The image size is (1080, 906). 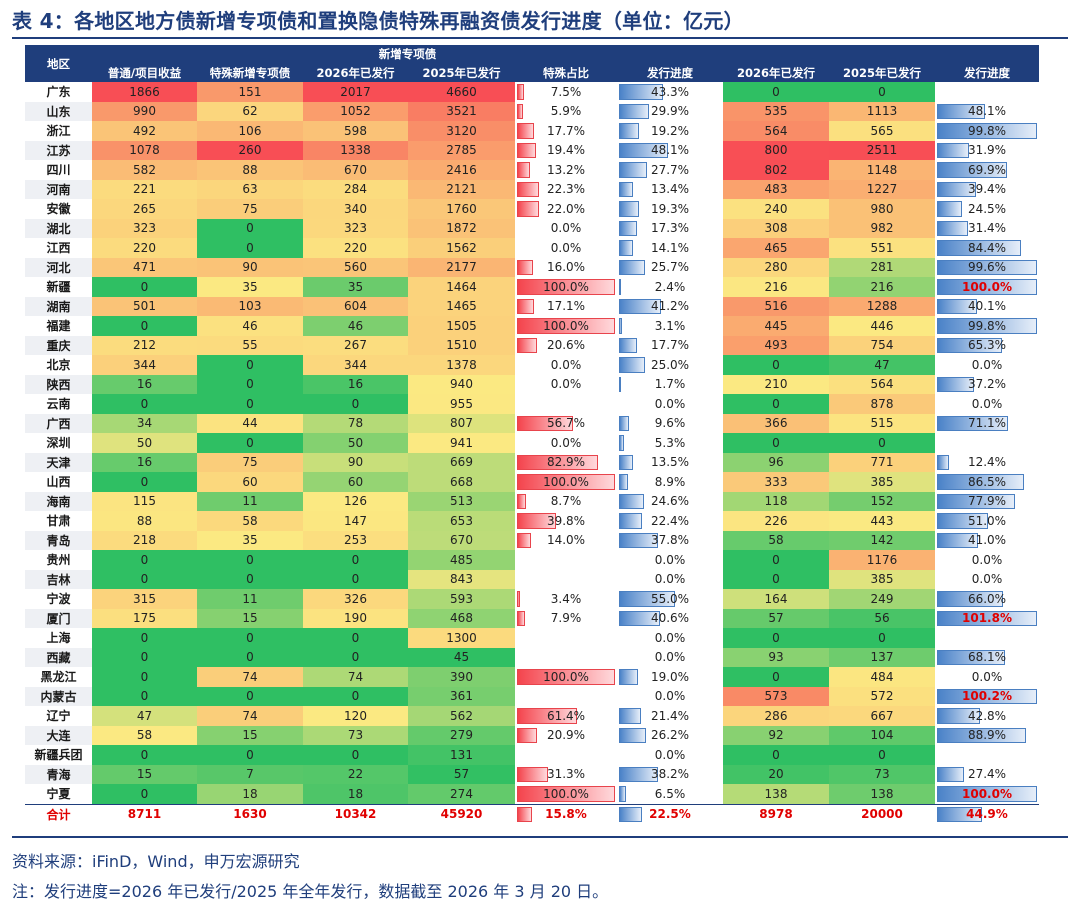 What do you see at coordinates (355, 228) in the screenshot?
I see `cell-new-2026: 323` at bounding box center [355, 228].